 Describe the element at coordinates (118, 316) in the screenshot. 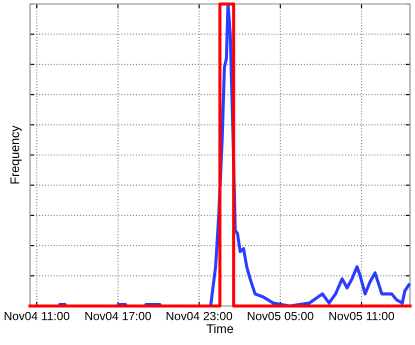

I see `x-tick-label: Nov04 17:00` at that location.